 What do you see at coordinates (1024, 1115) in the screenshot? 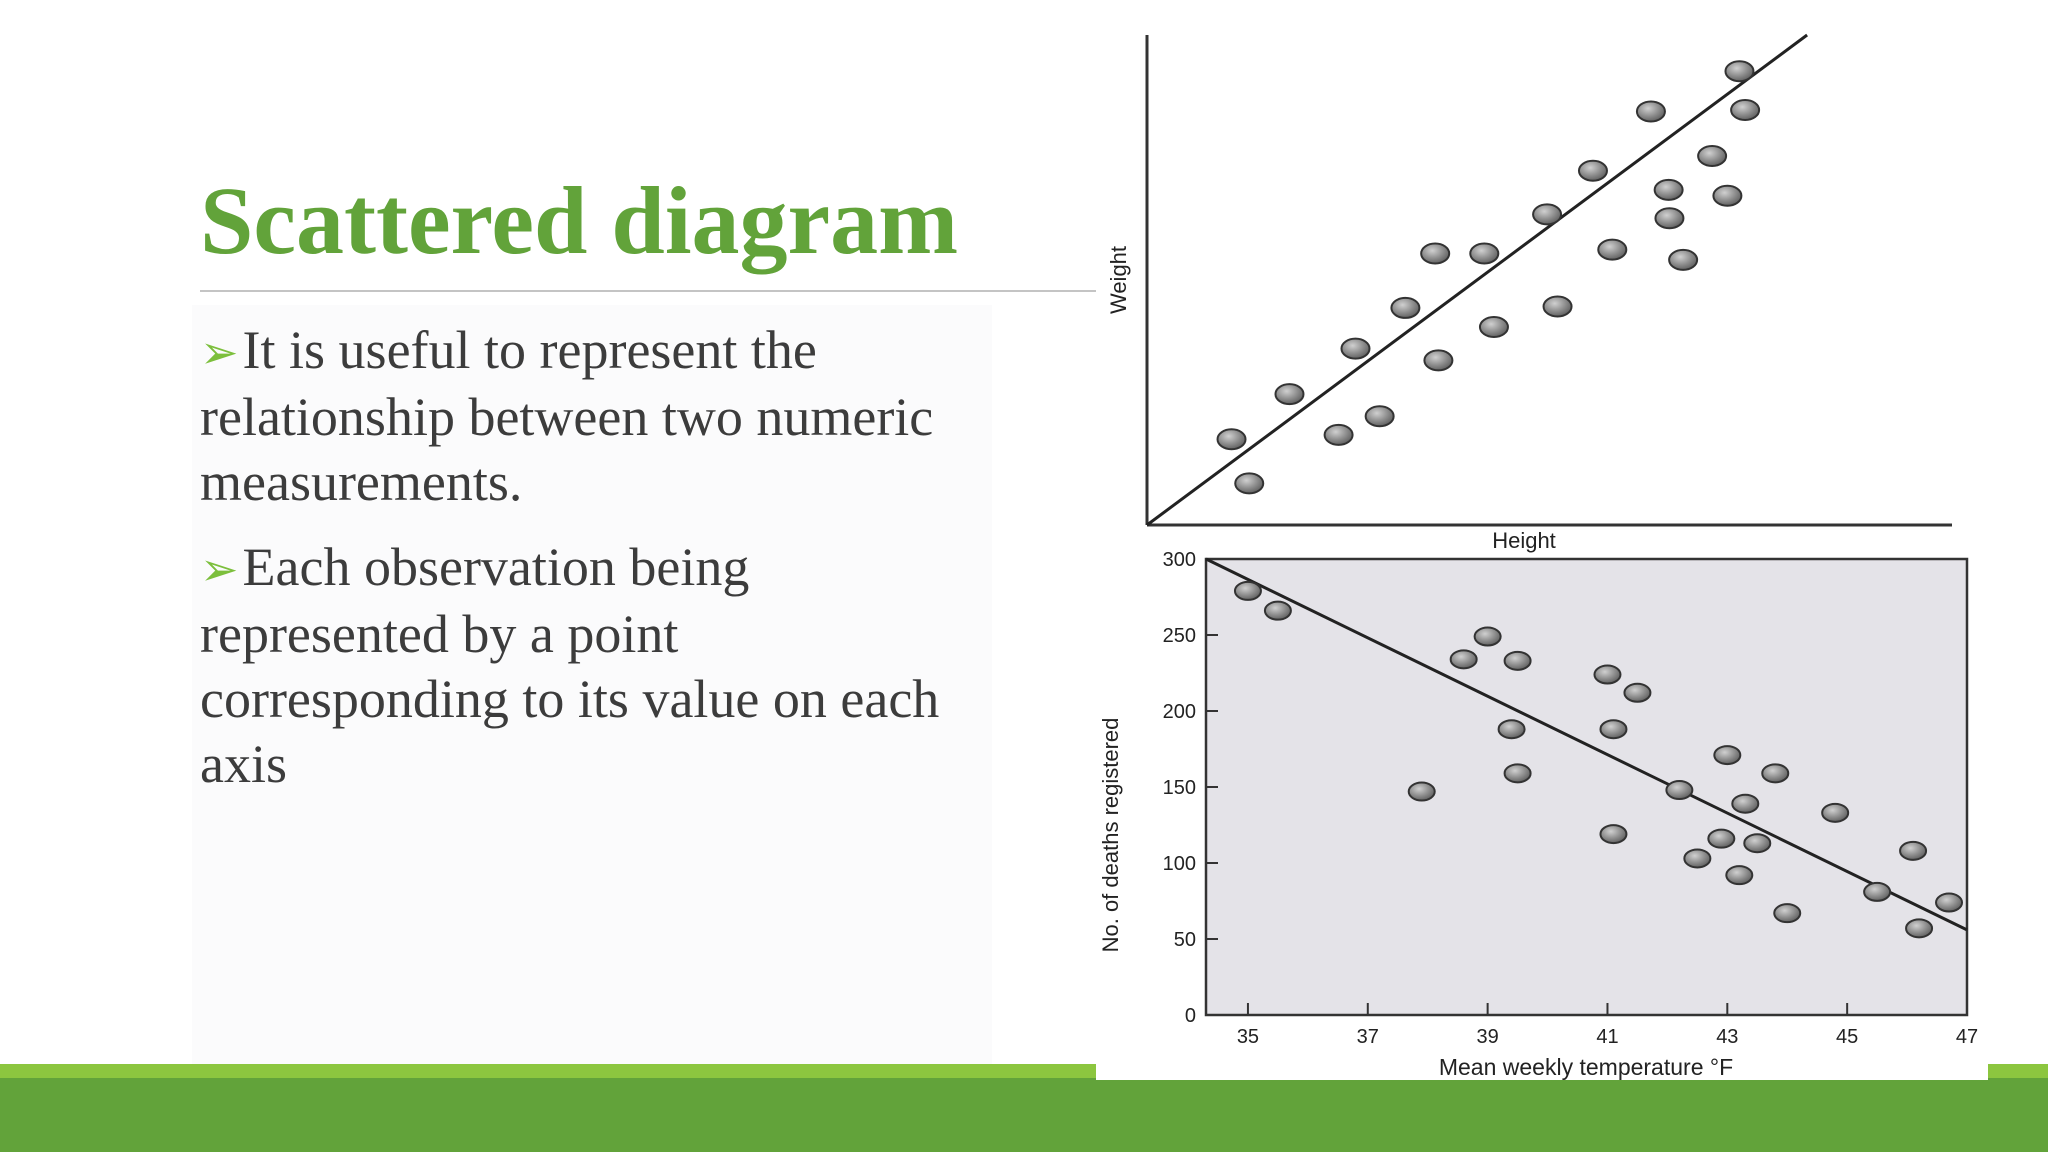
I see `footer-band-dark` at bounding box center [1024, 1115].